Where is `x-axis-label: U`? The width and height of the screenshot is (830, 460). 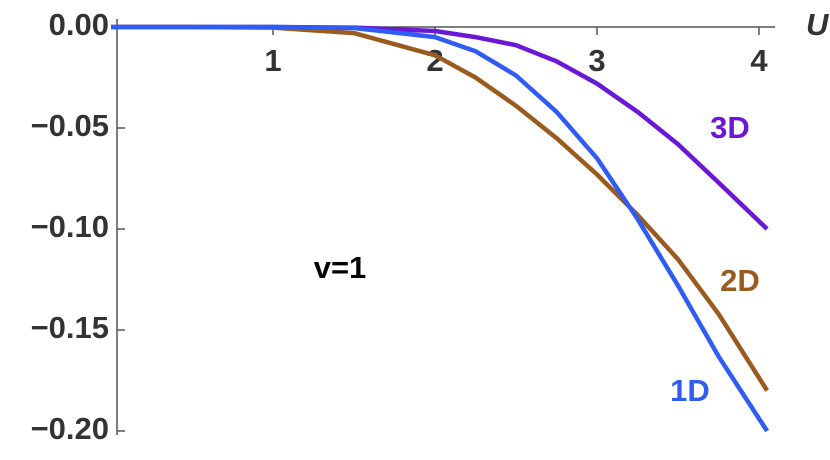 x-axis-label: U is located at coordinates (818, 24).